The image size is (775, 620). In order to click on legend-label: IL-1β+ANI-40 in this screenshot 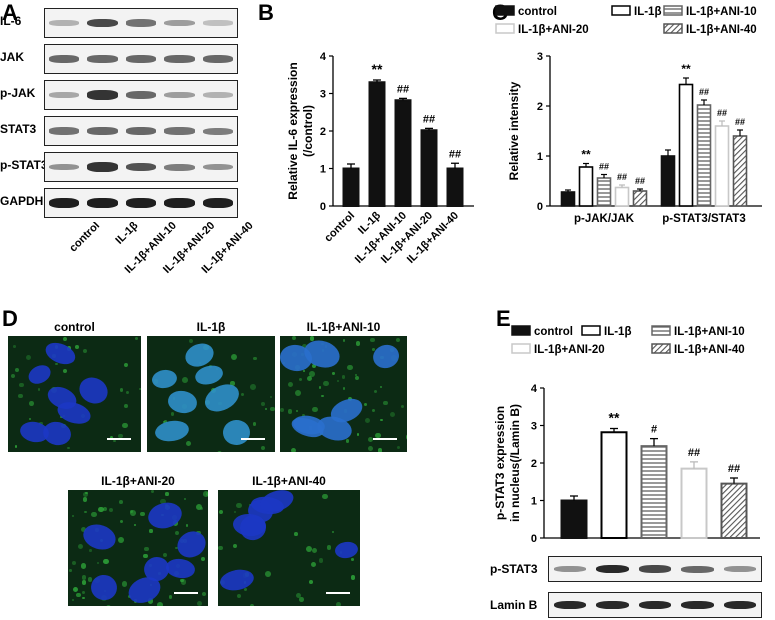, I will do `click(709, 350)`.